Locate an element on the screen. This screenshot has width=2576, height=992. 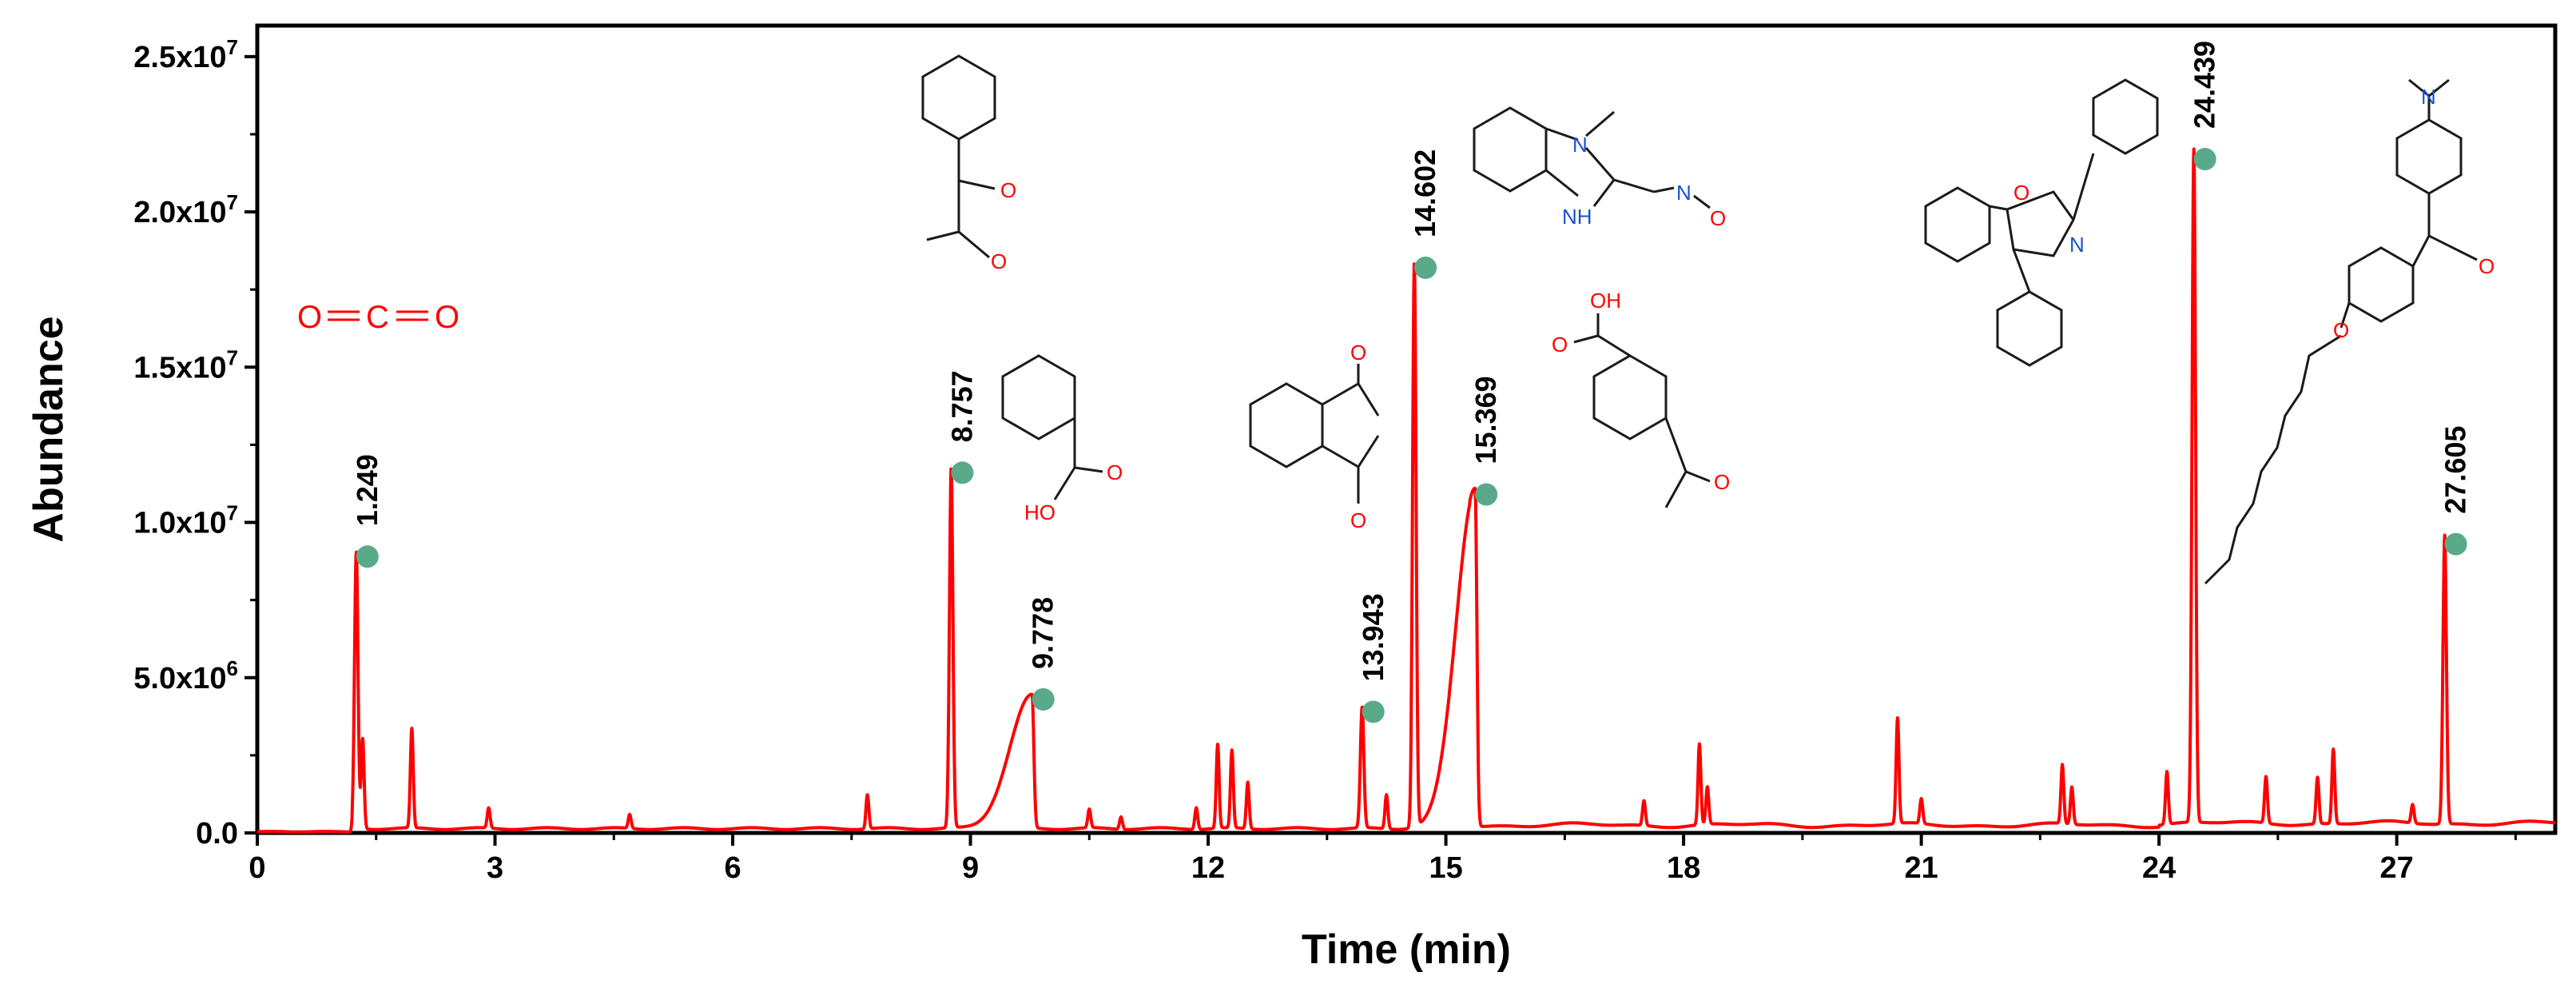
octyl-chain is located at coordinates (2273, 459).